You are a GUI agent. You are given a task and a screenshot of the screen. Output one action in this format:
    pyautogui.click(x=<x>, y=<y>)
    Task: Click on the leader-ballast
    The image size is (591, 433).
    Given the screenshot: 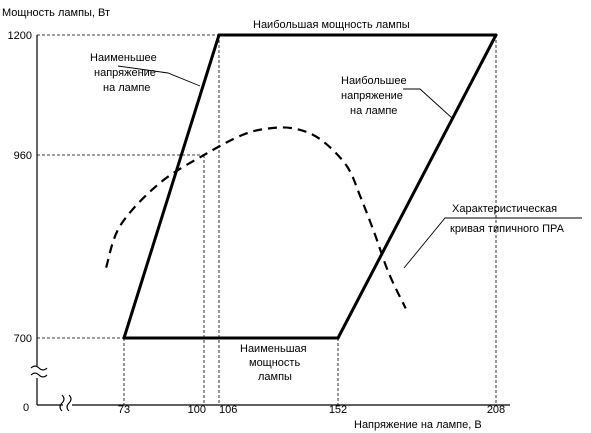 What is the action you would take?
    pyautogui.click(x=492, y=243)
    